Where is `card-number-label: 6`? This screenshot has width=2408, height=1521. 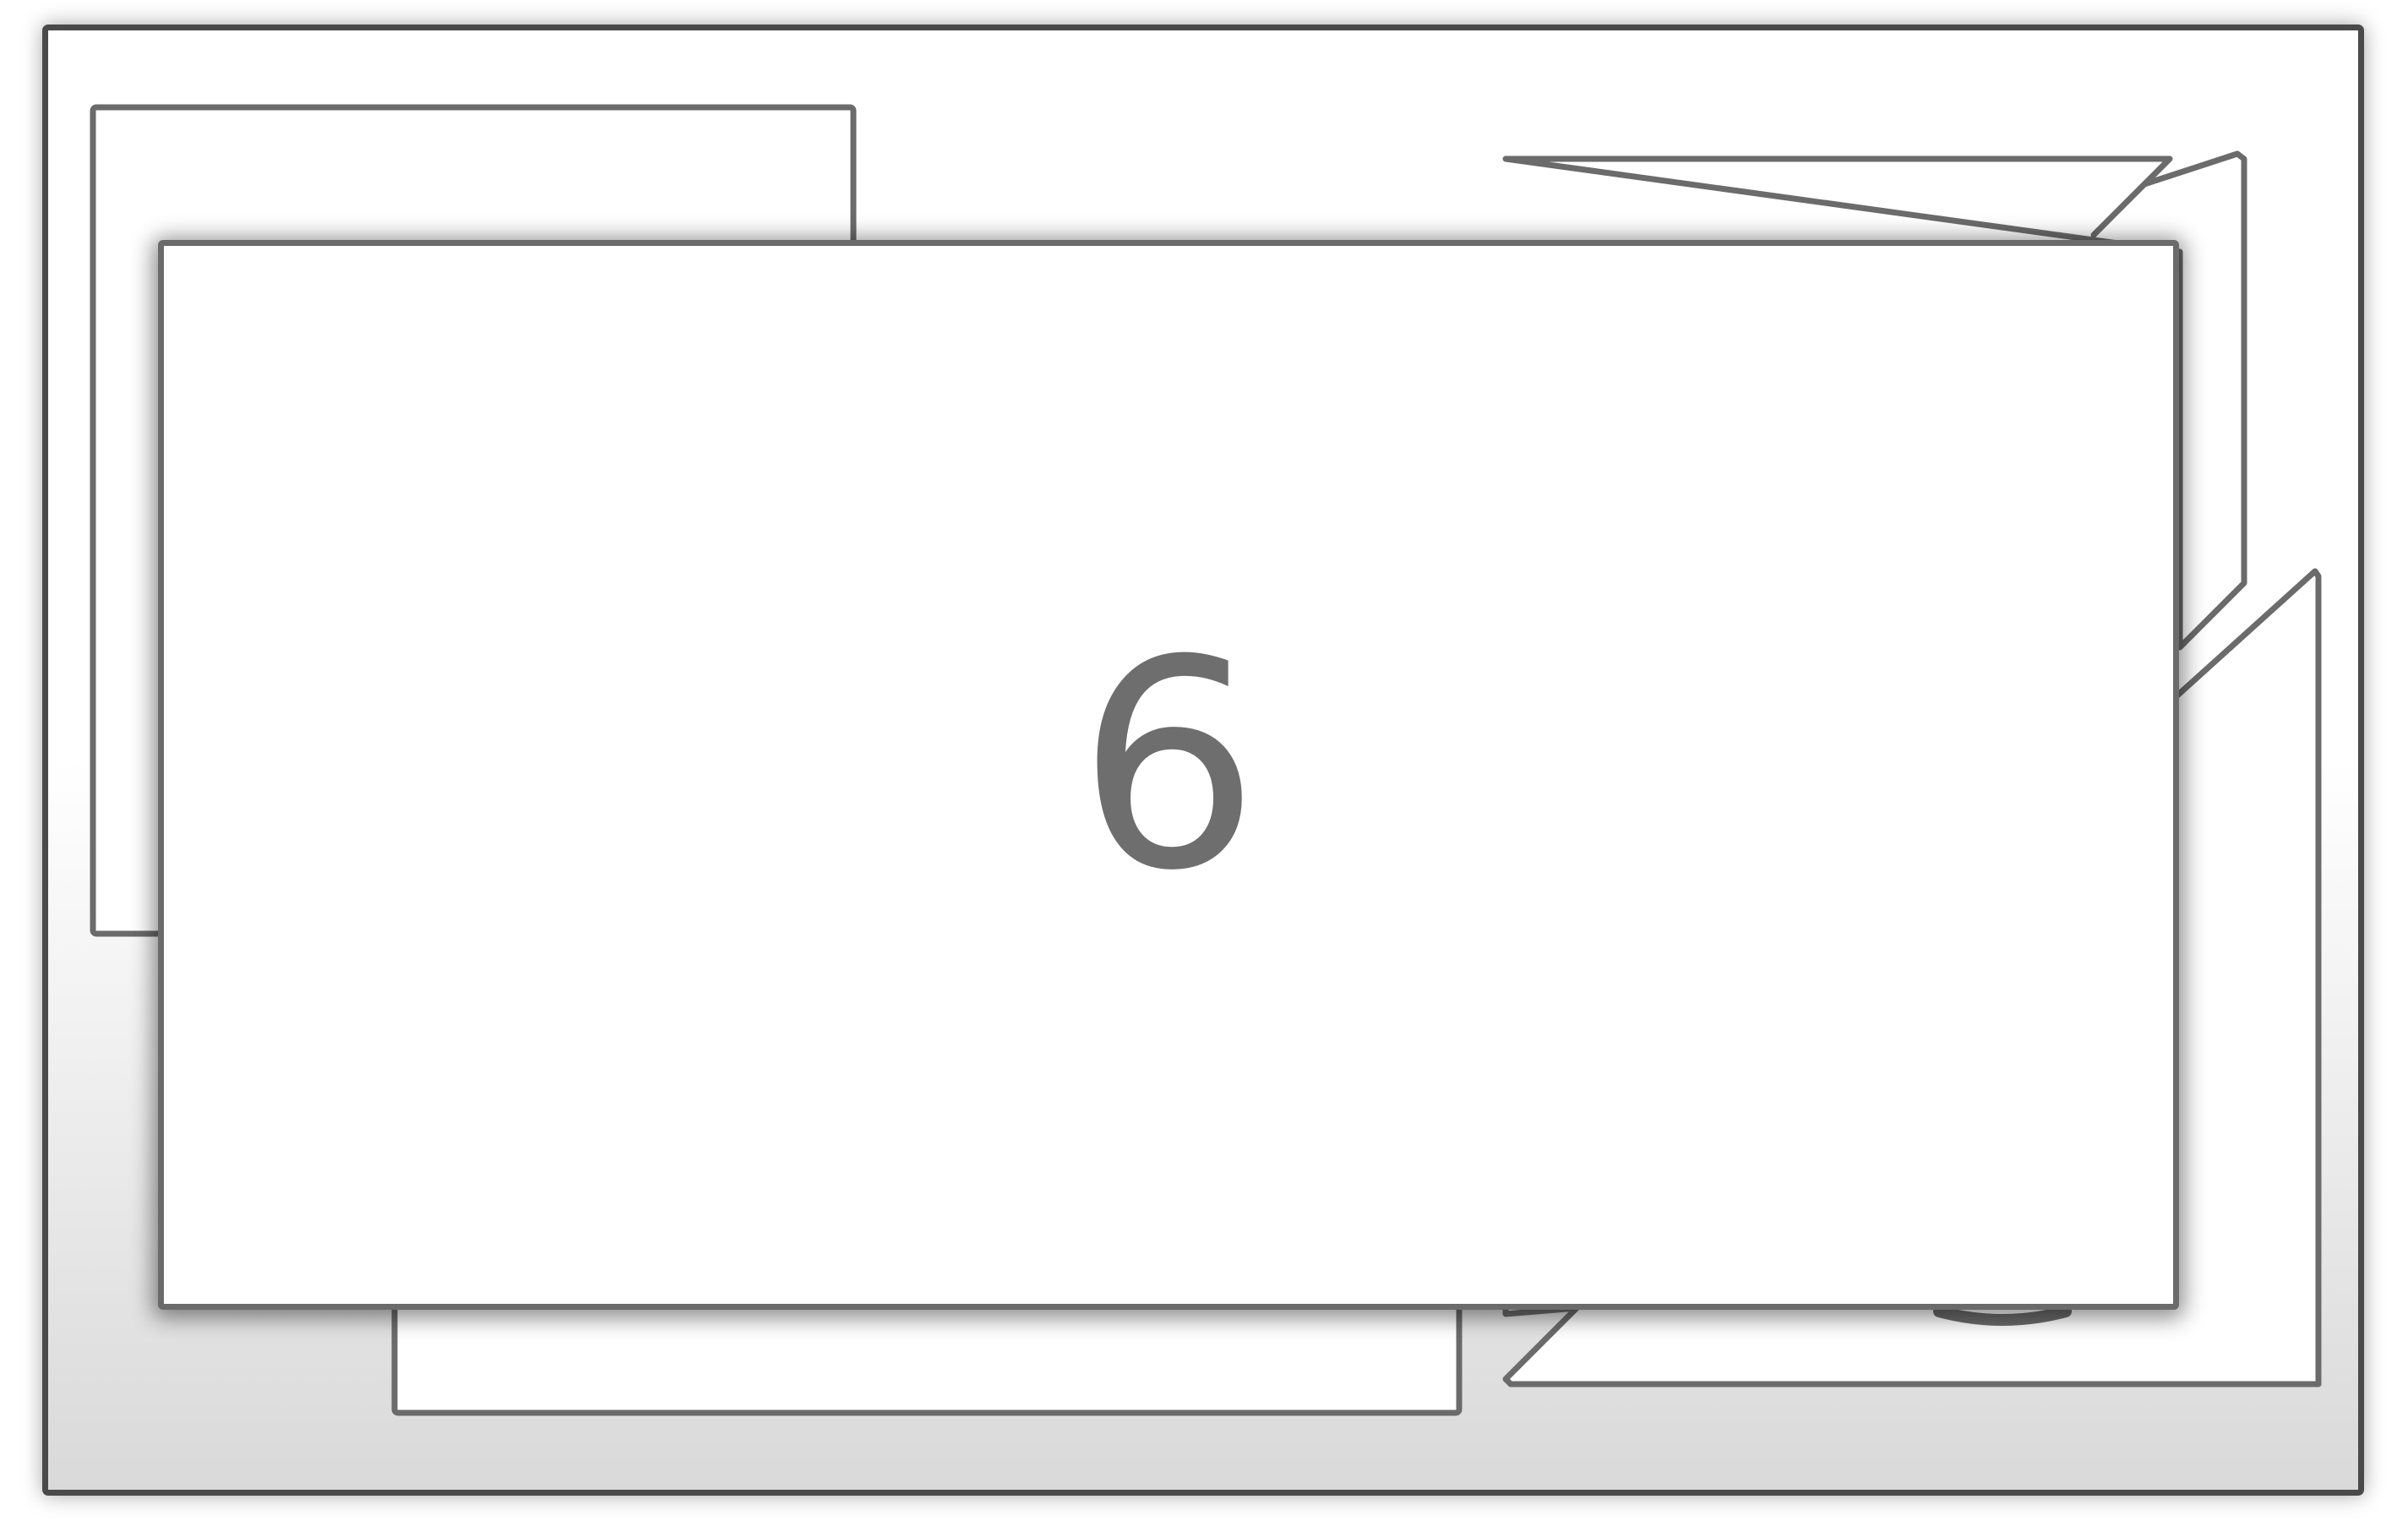 card-number-label: 6 is located at coordinates (1168, 766).